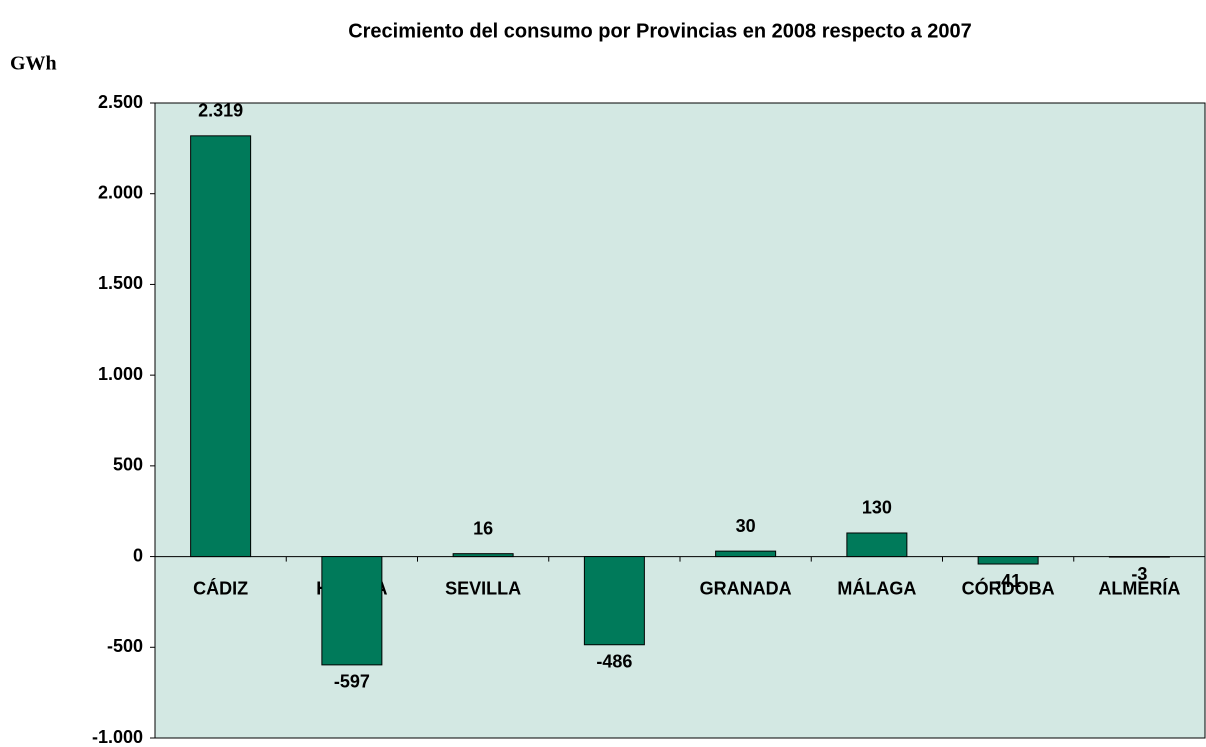 This screenshot has width=1206, height=747. Describe the element at coordinates (877, 508) in the screenshot. I see `value-label: 130` at that location.